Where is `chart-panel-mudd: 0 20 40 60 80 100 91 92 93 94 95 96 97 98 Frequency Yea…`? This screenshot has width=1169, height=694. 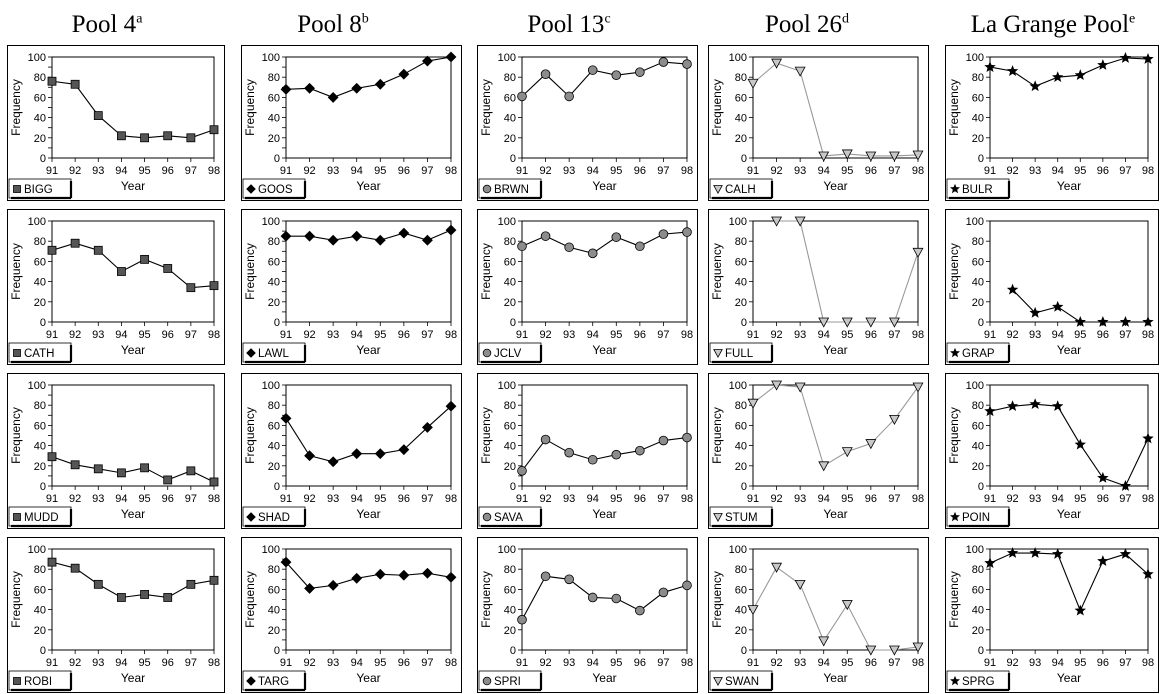
chart-panel-mudd: 0 20 40 60 80 100 91 92 93 94 95 96 97 98 Frequency Yea… is located at coordinates (116, 451).